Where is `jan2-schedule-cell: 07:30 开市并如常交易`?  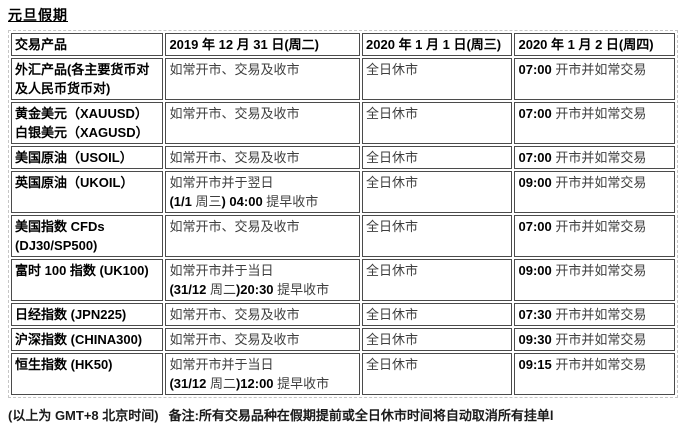
jan2-schedule-cell: 07:30 开市并如常交易 is located at coordinates (594, 314).